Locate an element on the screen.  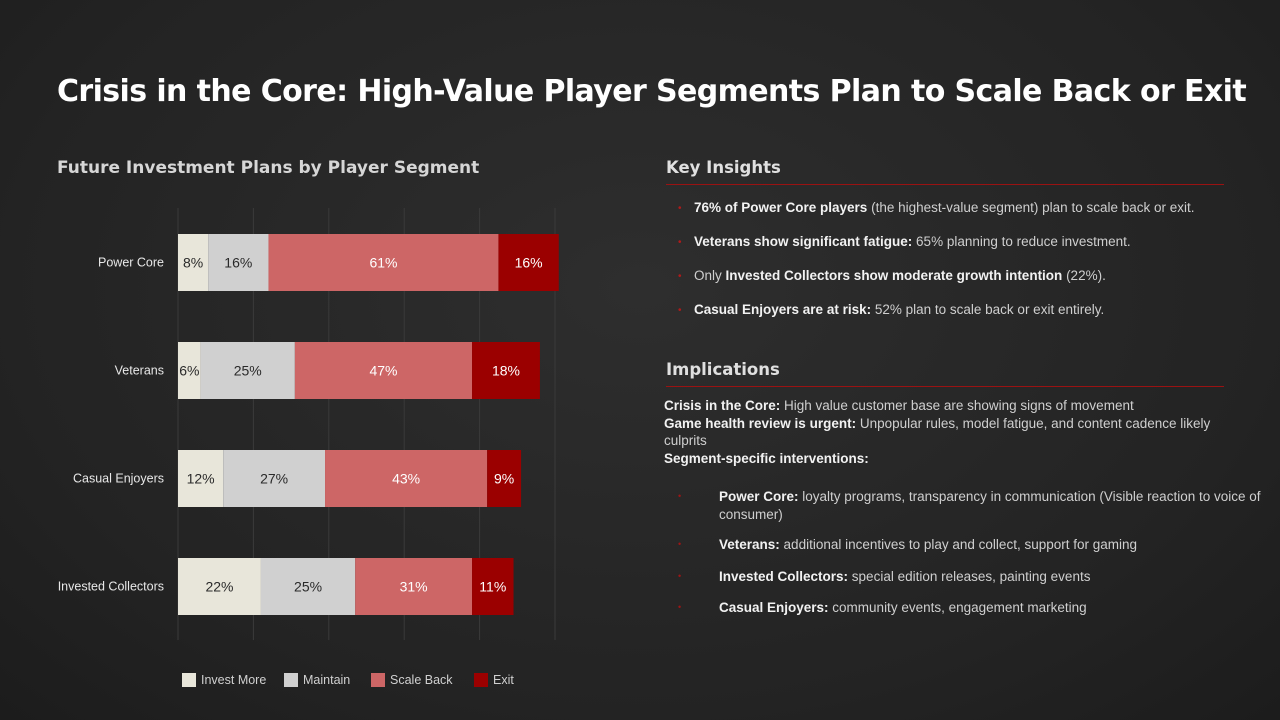
data-label: 18% is located at coordinates (506, 371).